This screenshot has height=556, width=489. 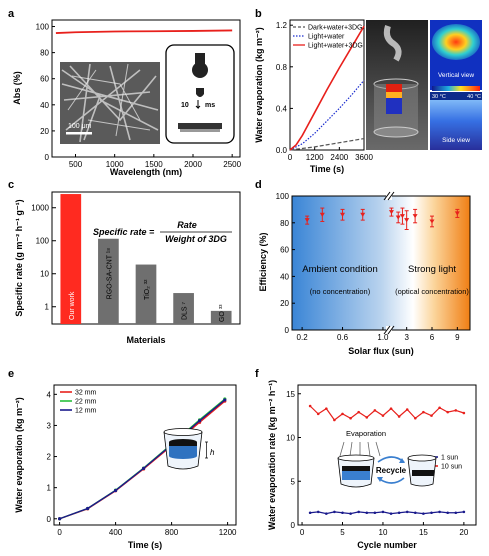 I want to click on y-tick-label: 4, so click(x=49, y=394).